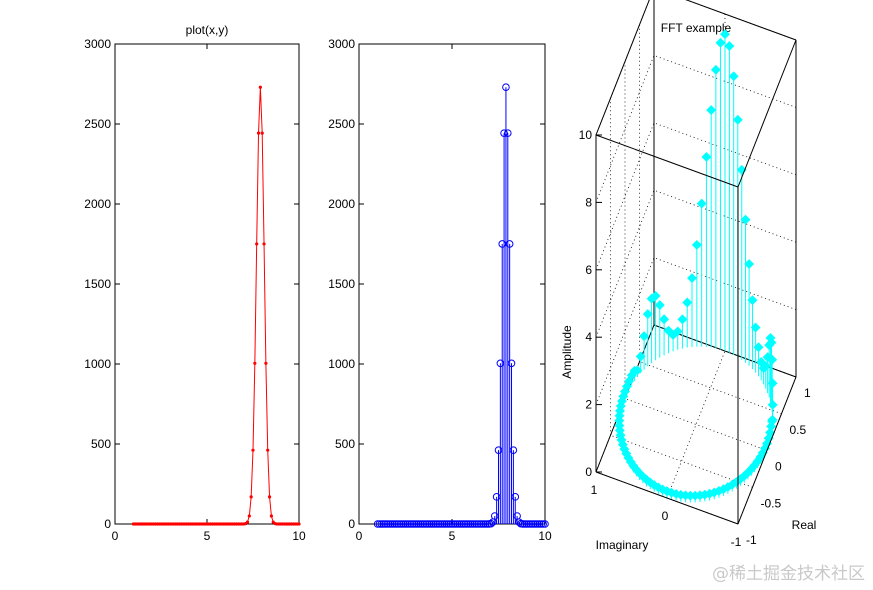 Image resolution: width=873 pixels, height=590 pixels. Describe the element at coordinates (341, 124) in the screenshot. I see `y-tick-label: 2500` at that location.